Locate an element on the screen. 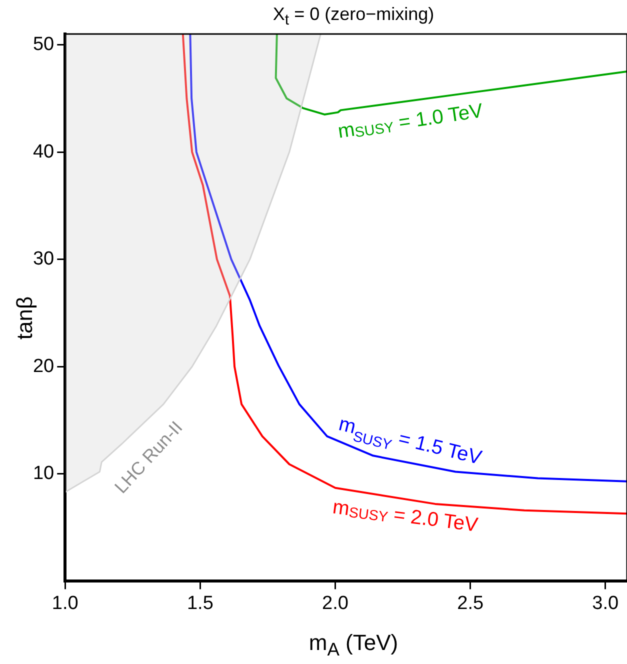 This screenshot has width=627, height=664. y-tick-label: 40 is located at coordinates (43, 151).